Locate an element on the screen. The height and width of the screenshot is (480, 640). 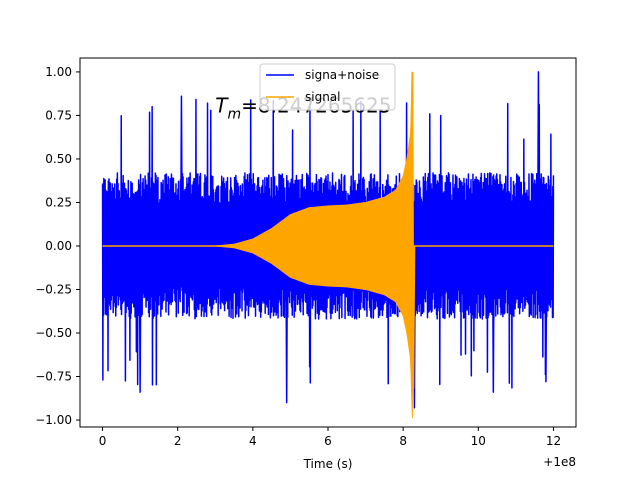
y-axis: 1.00 0.75 0.50 0.25 0.00 −0.25 −0.50 −0.75 −1.00 is located at coordinates (57, 246).